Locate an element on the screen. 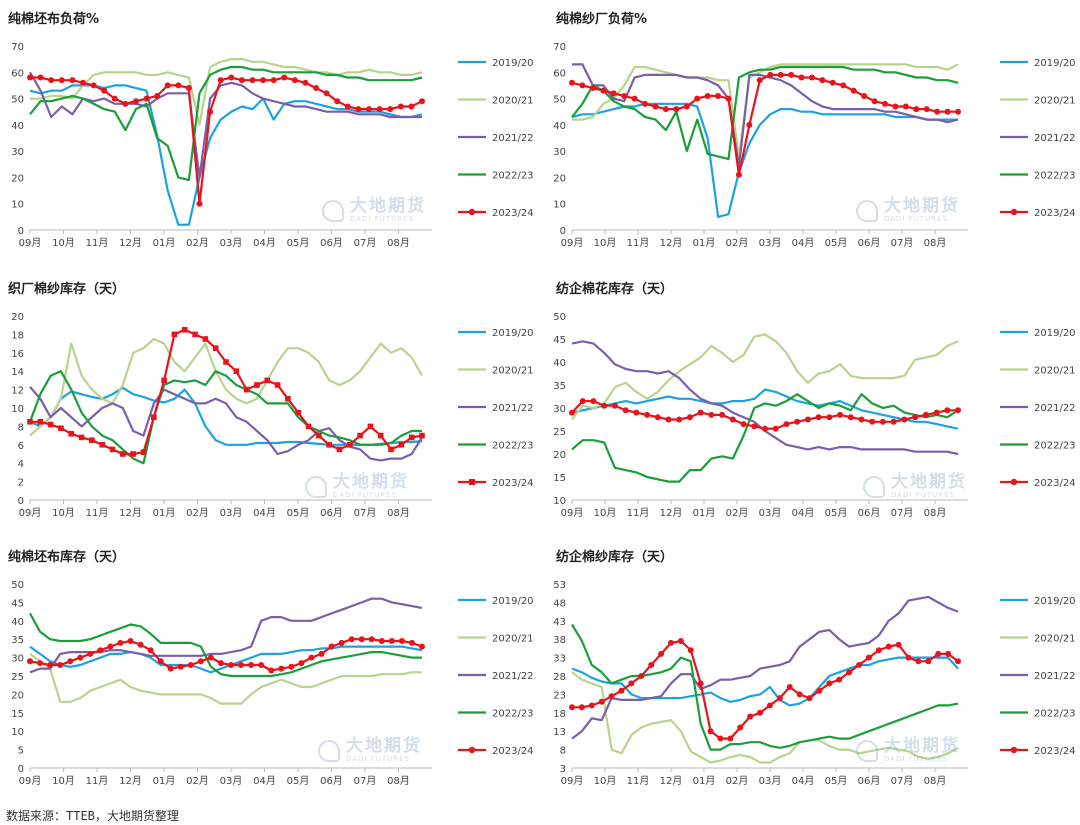 Image resolution: width=1080 pixels, height=825 pixels. x-tick-label: 01月 is located at coordinates (704, 243).